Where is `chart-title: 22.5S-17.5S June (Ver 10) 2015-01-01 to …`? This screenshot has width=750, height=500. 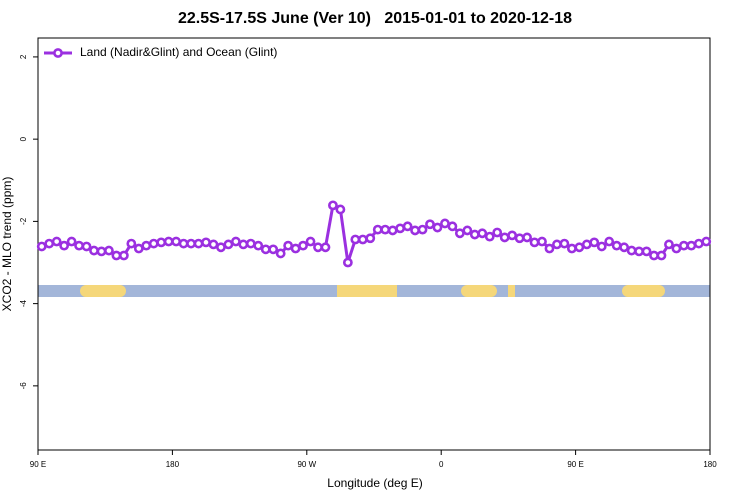 chart-title: 22.5S-17.5S June (Ver 10) 2015-01-01 to … is located at coordinates (375, 18).